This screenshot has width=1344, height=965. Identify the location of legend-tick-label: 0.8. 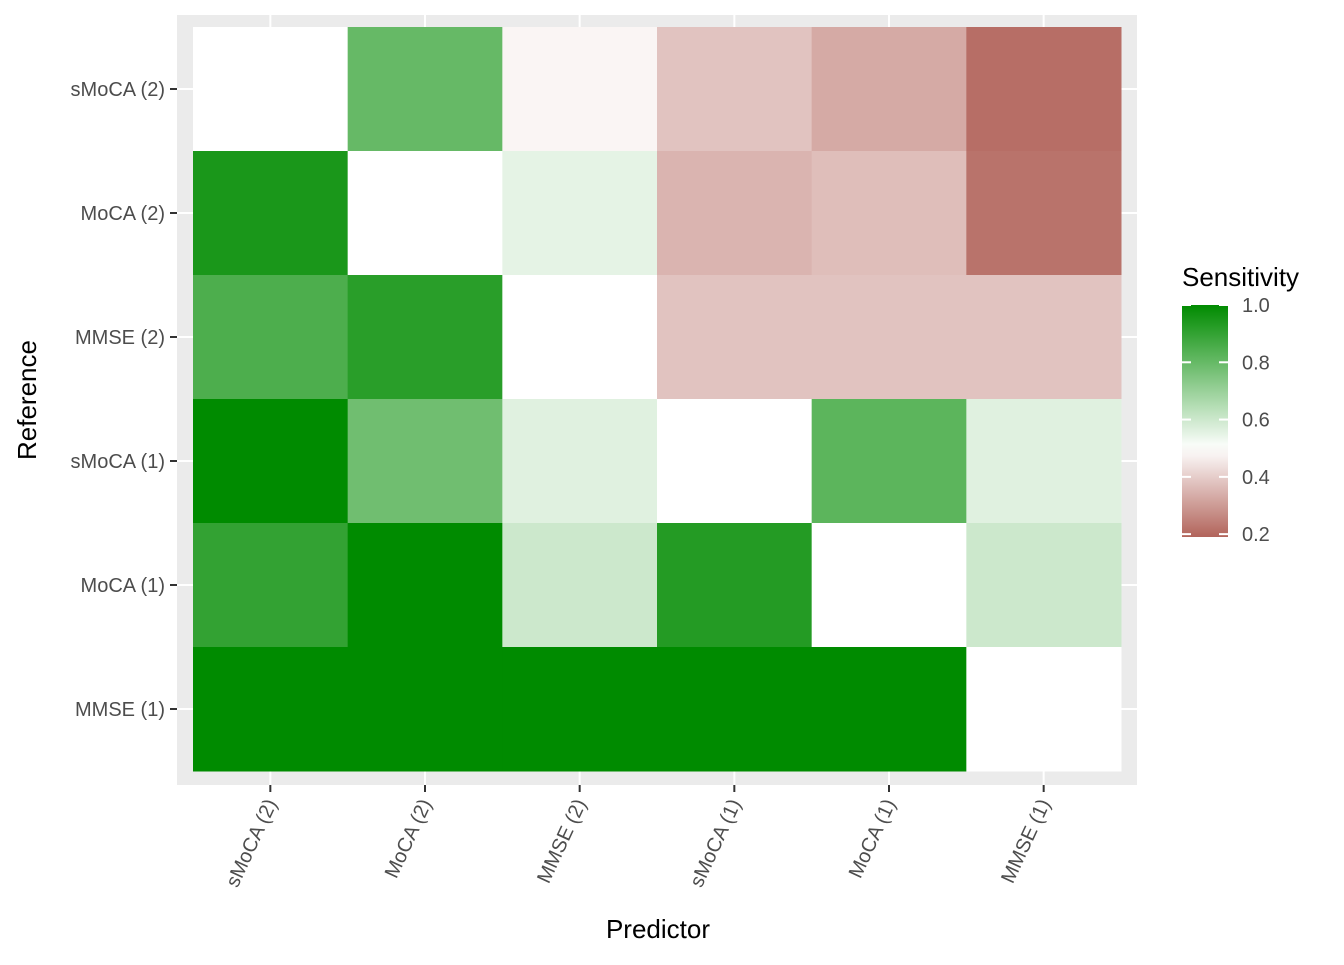
(1256, 363).